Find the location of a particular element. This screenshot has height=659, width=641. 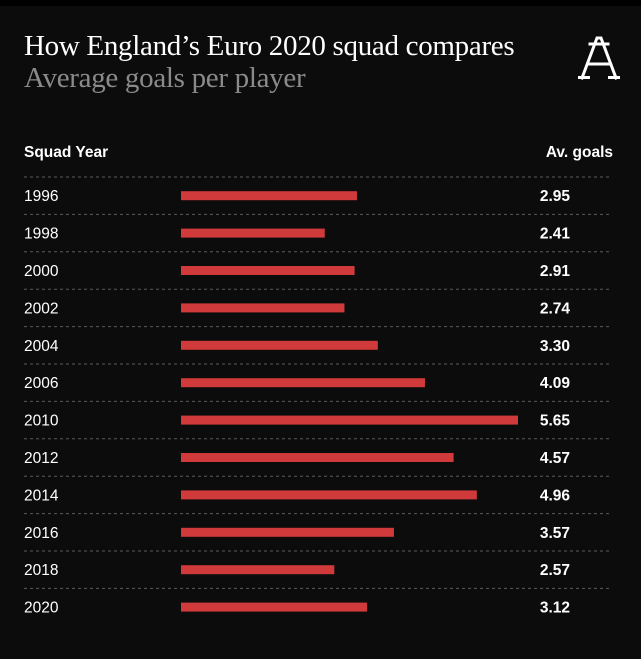

value-label: 2.95 is located at coordinates (555, 196).